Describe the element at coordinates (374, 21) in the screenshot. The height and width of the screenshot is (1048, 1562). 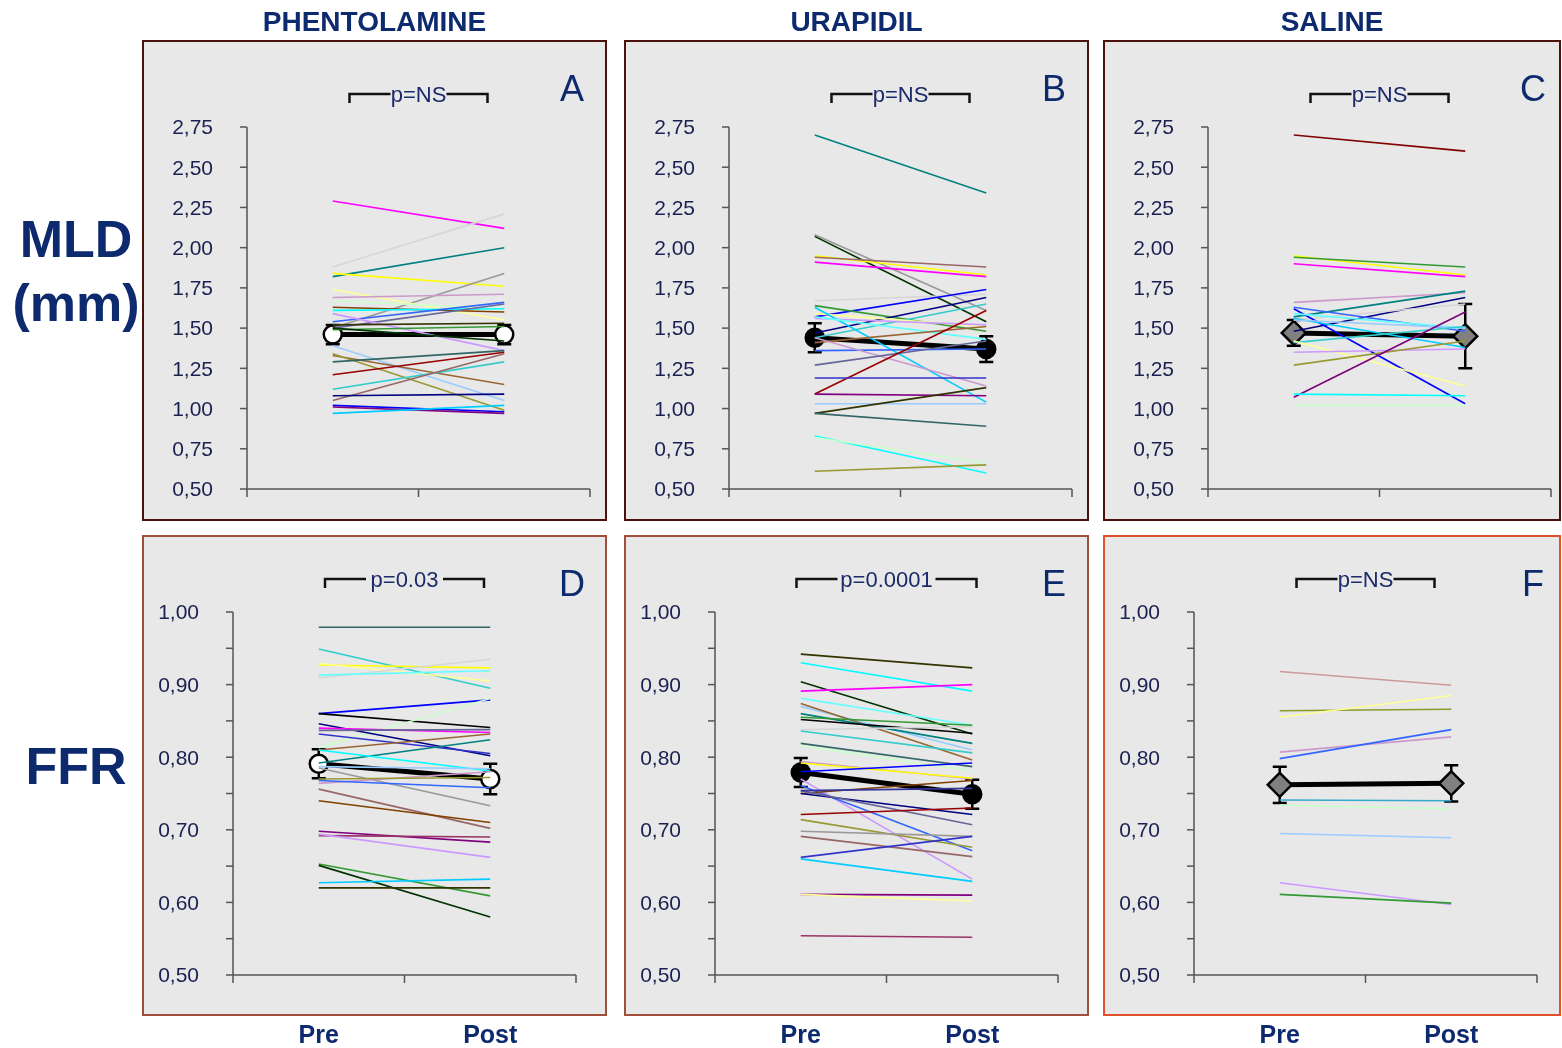
I see `chart-title: PHENTOLAMINE` at that location.